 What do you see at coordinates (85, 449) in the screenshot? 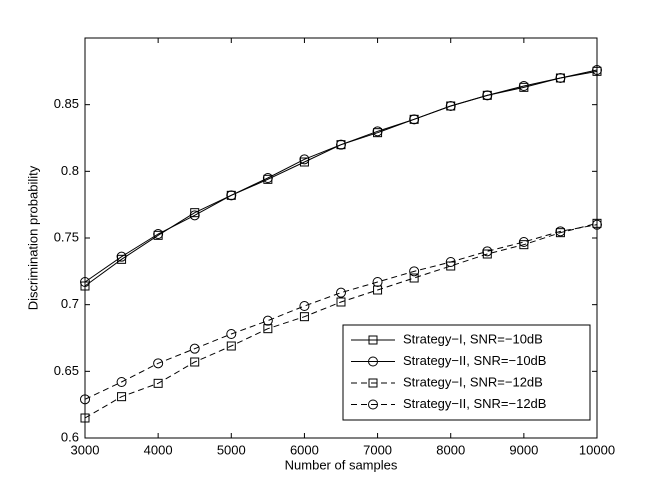
I see `x-tick-label: 3000` at bounding box center [85, 449].